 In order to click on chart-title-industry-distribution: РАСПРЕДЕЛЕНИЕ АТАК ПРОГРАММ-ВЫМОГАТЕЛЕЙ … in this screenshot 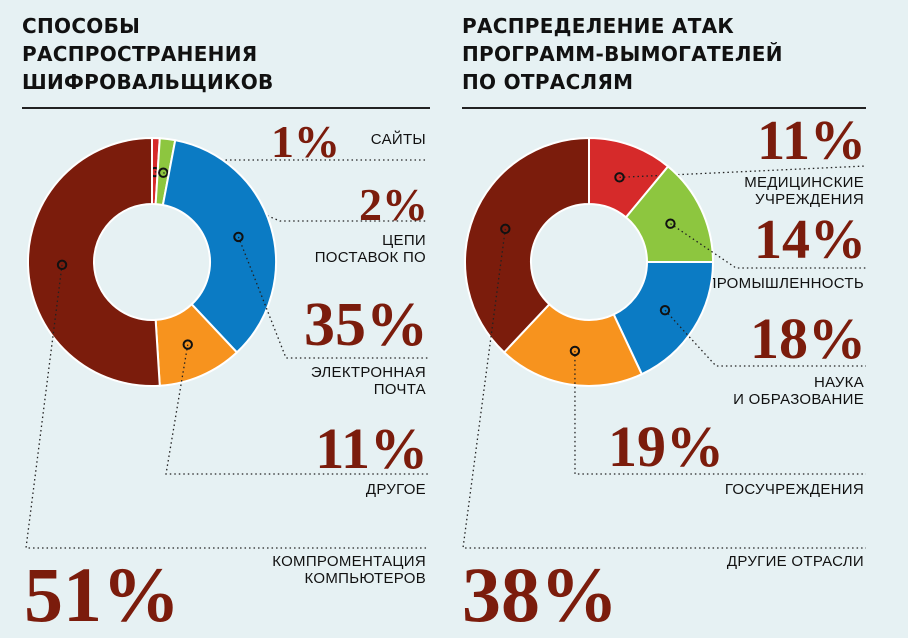, I will do `click(622, 54)`.